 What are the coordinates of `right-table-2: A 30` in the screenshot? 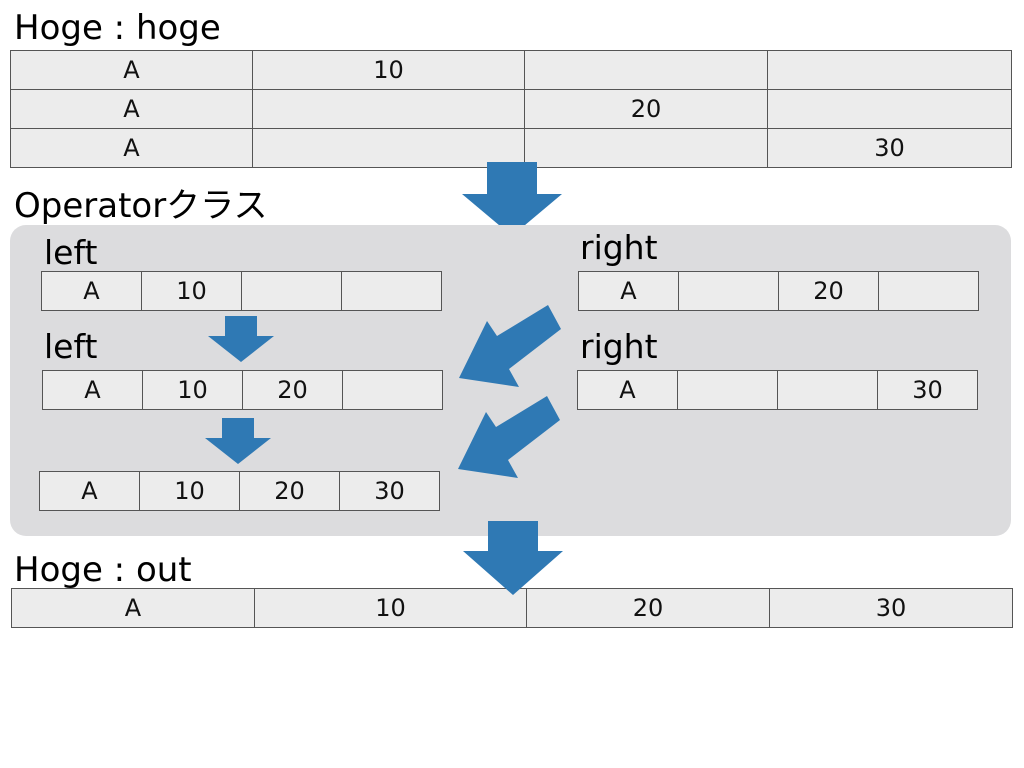 It's located at (777, 390).